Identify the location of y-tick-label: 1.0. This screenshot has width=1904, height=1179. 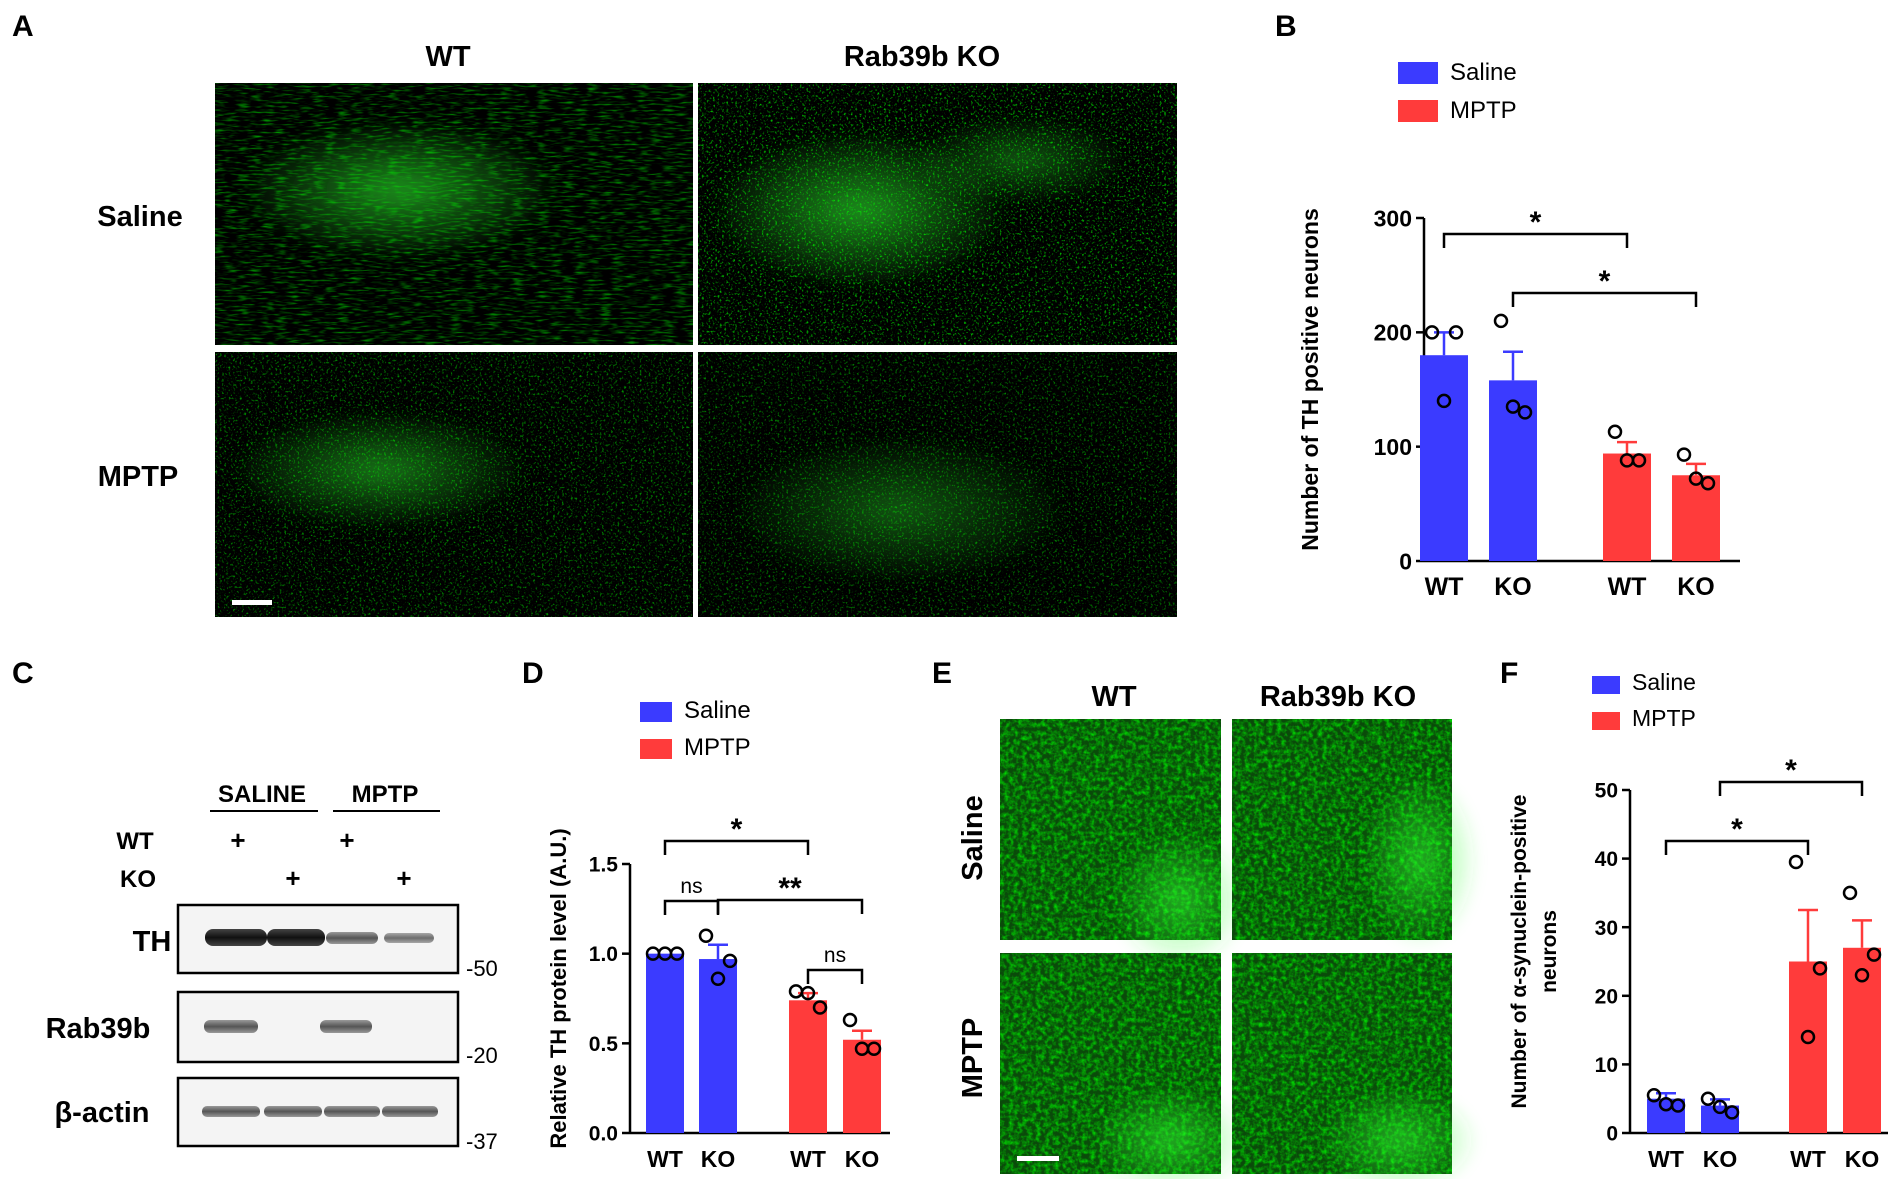
(603, 954).